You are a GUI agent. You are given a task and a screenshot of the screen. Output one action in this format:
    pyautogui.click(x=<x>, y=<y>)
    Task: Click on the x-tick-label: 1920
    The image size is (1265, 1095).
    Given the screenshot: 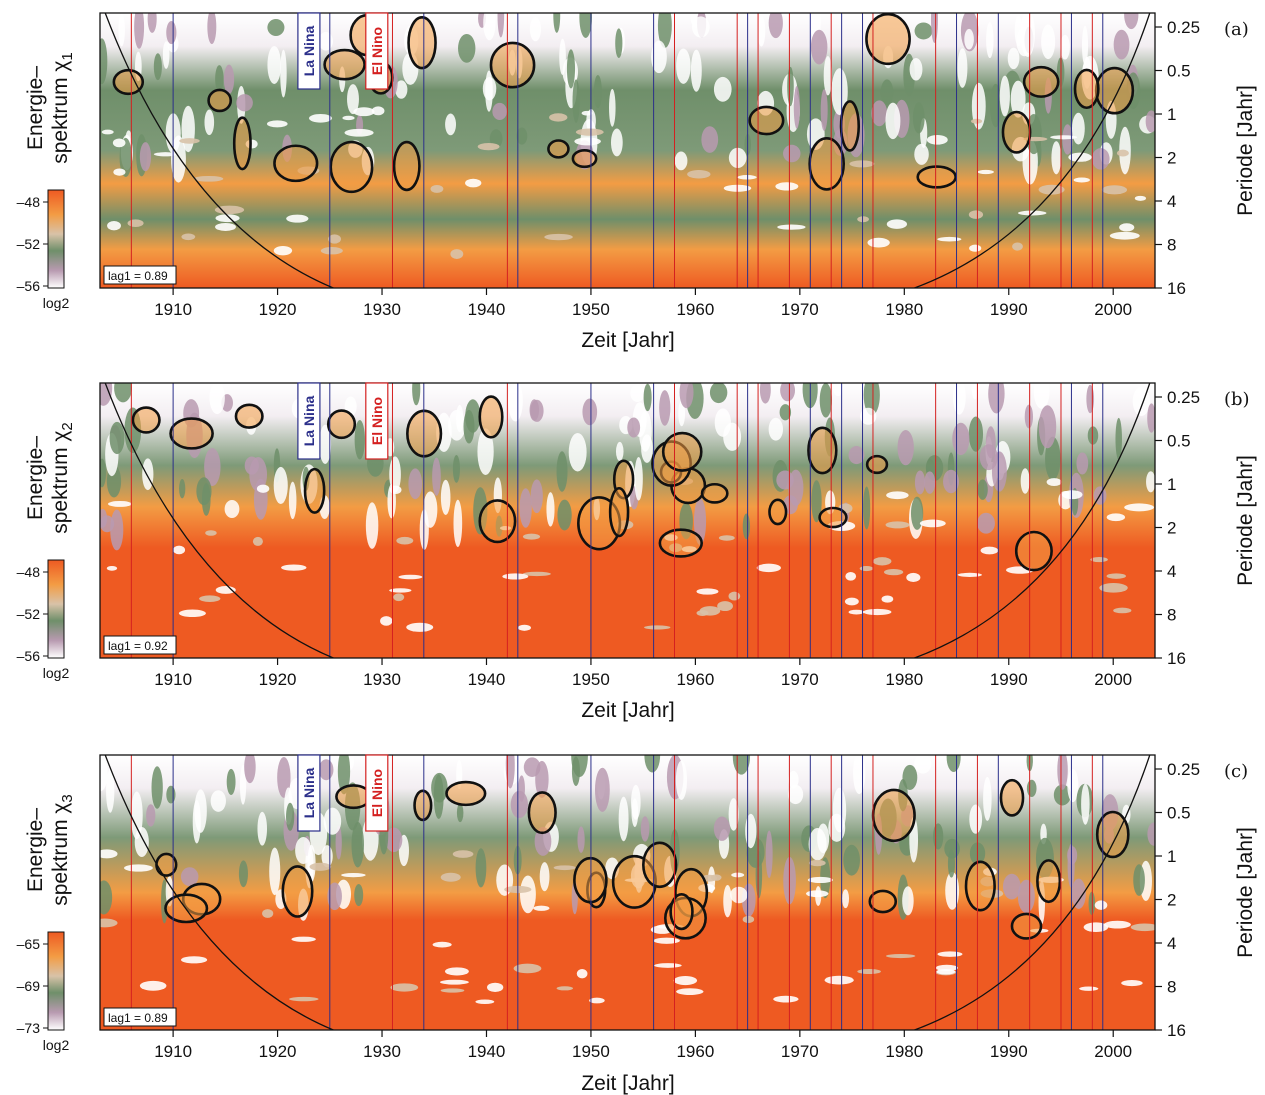 What is the action you would take?
    pyautogui.click(x=278, y=679)
    